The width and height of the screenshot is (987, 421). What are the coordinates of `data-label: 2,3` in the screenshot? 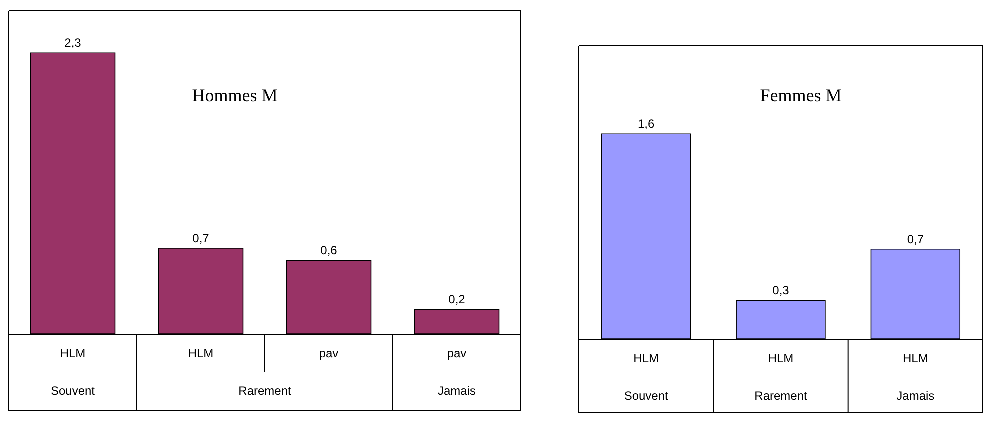 It's located at (73, 43).